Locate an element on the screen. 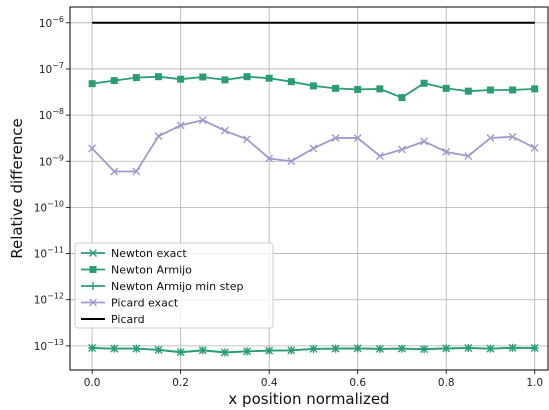 The height and width of the screenshot is (410, 549). legend-label: Newton exact is located at coordinates (149, 253).